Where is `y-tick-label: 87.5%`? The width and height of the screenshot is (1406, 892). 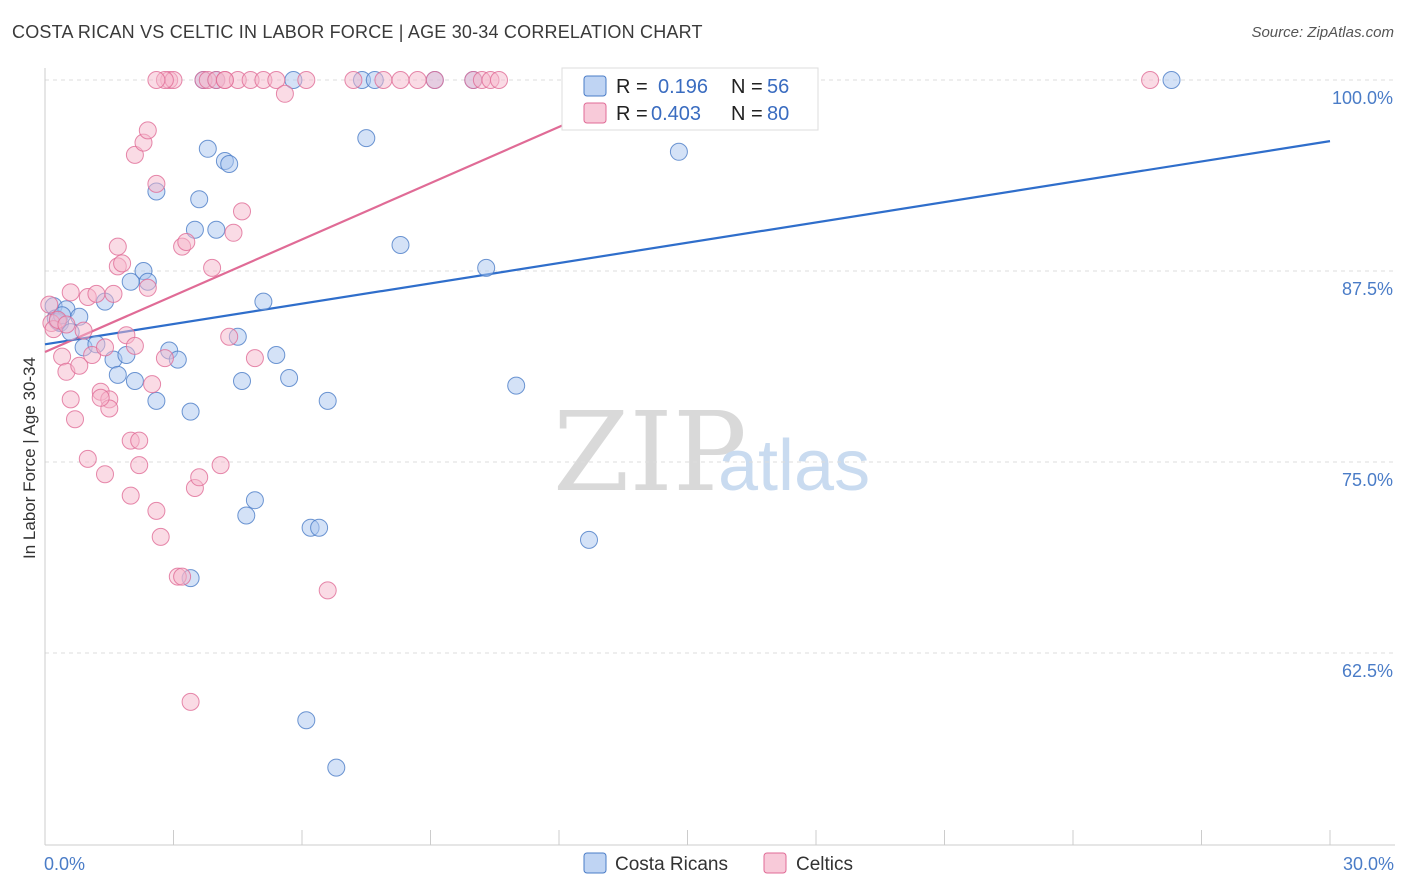 y-tick-label: 87.5% is located at coordinates (1367, 289).